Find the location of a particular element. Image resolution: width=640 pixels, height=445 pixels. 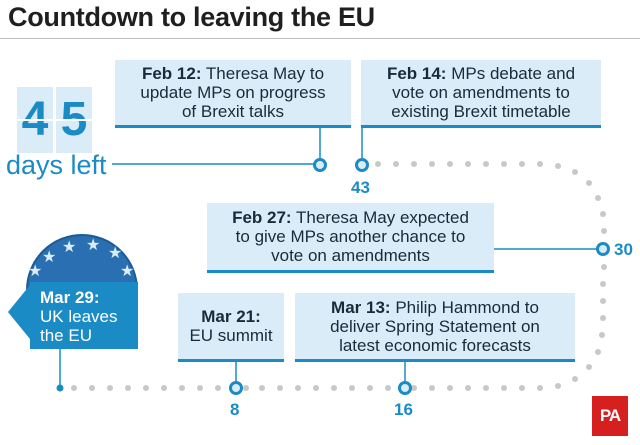

days-remaining-label: 8 is located at coordinates (235, 409).